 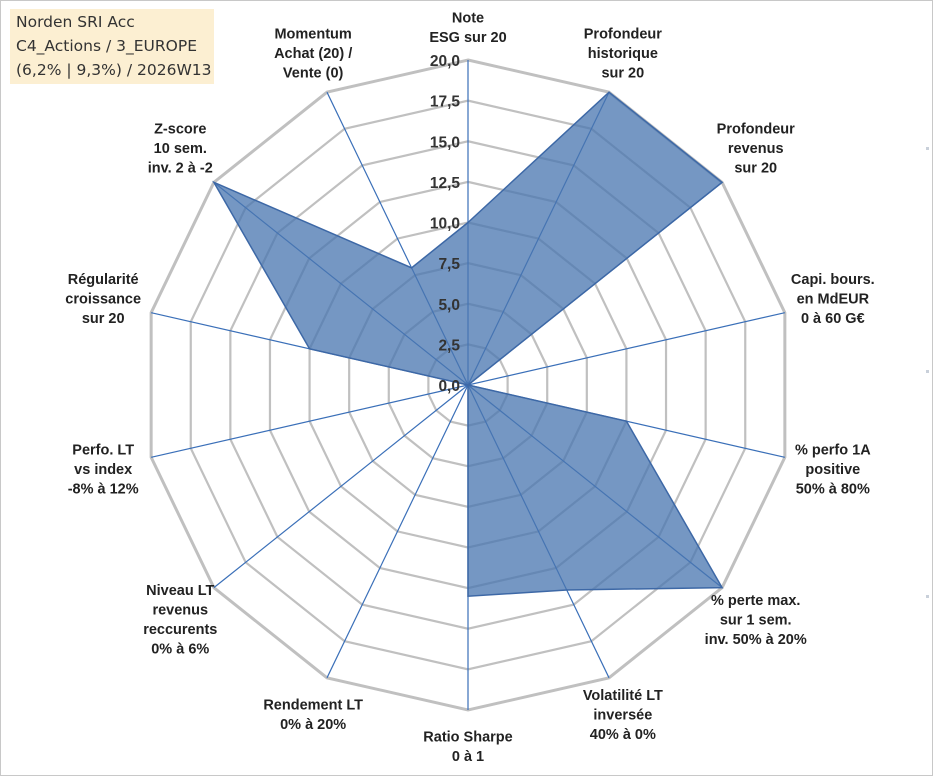 I want to click on axis-label-line: 10 sem., so click(x=180, y=149).